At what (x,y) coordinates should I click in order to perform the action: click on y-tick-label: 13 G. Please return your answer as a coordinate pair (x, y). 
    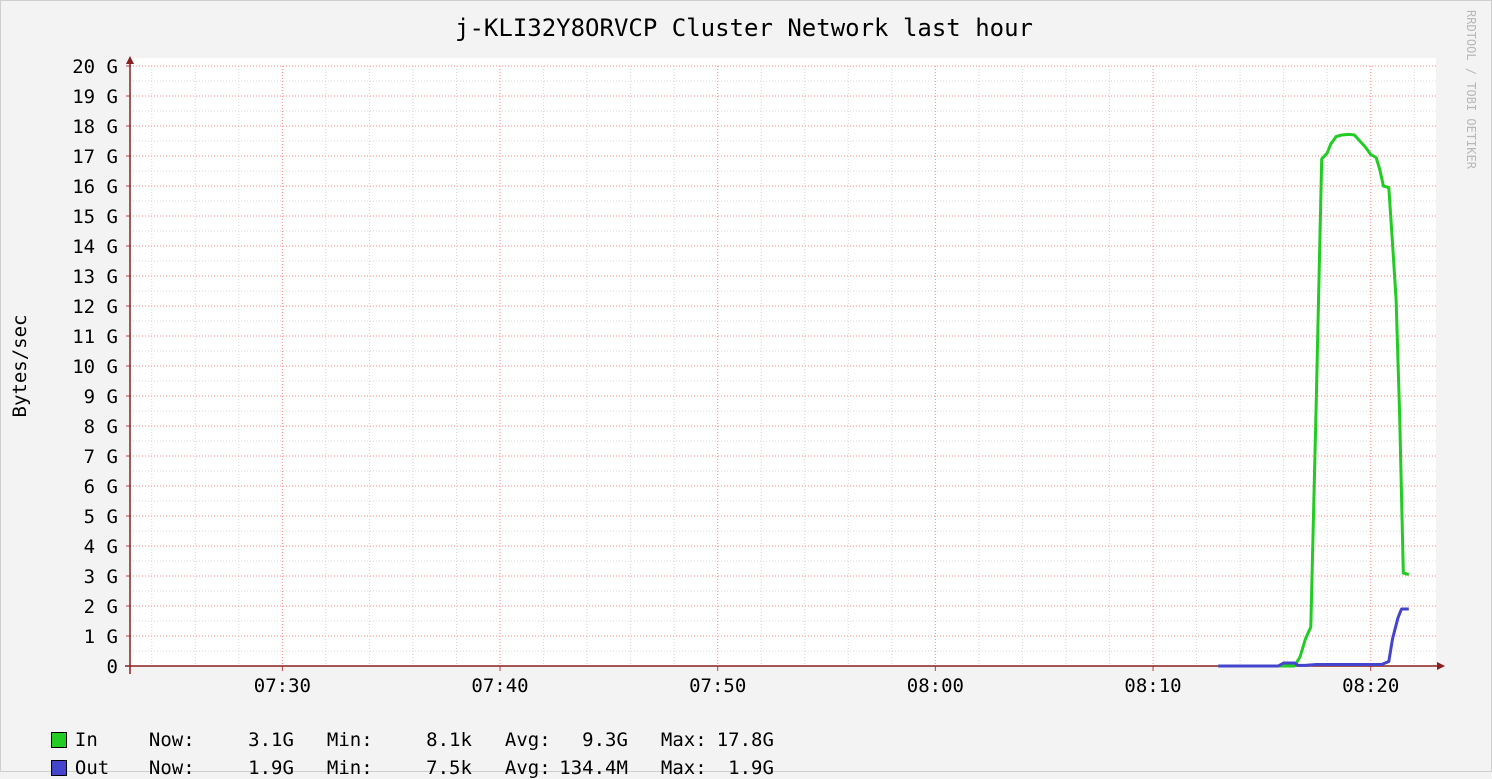
    Looking at the image, I should click on (95, 277).